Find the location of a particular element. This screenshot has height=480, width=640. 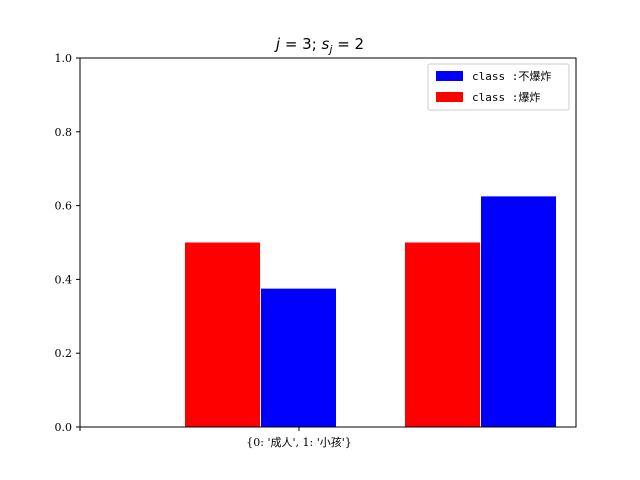

title-j: j is located at coordinates (277, 44).